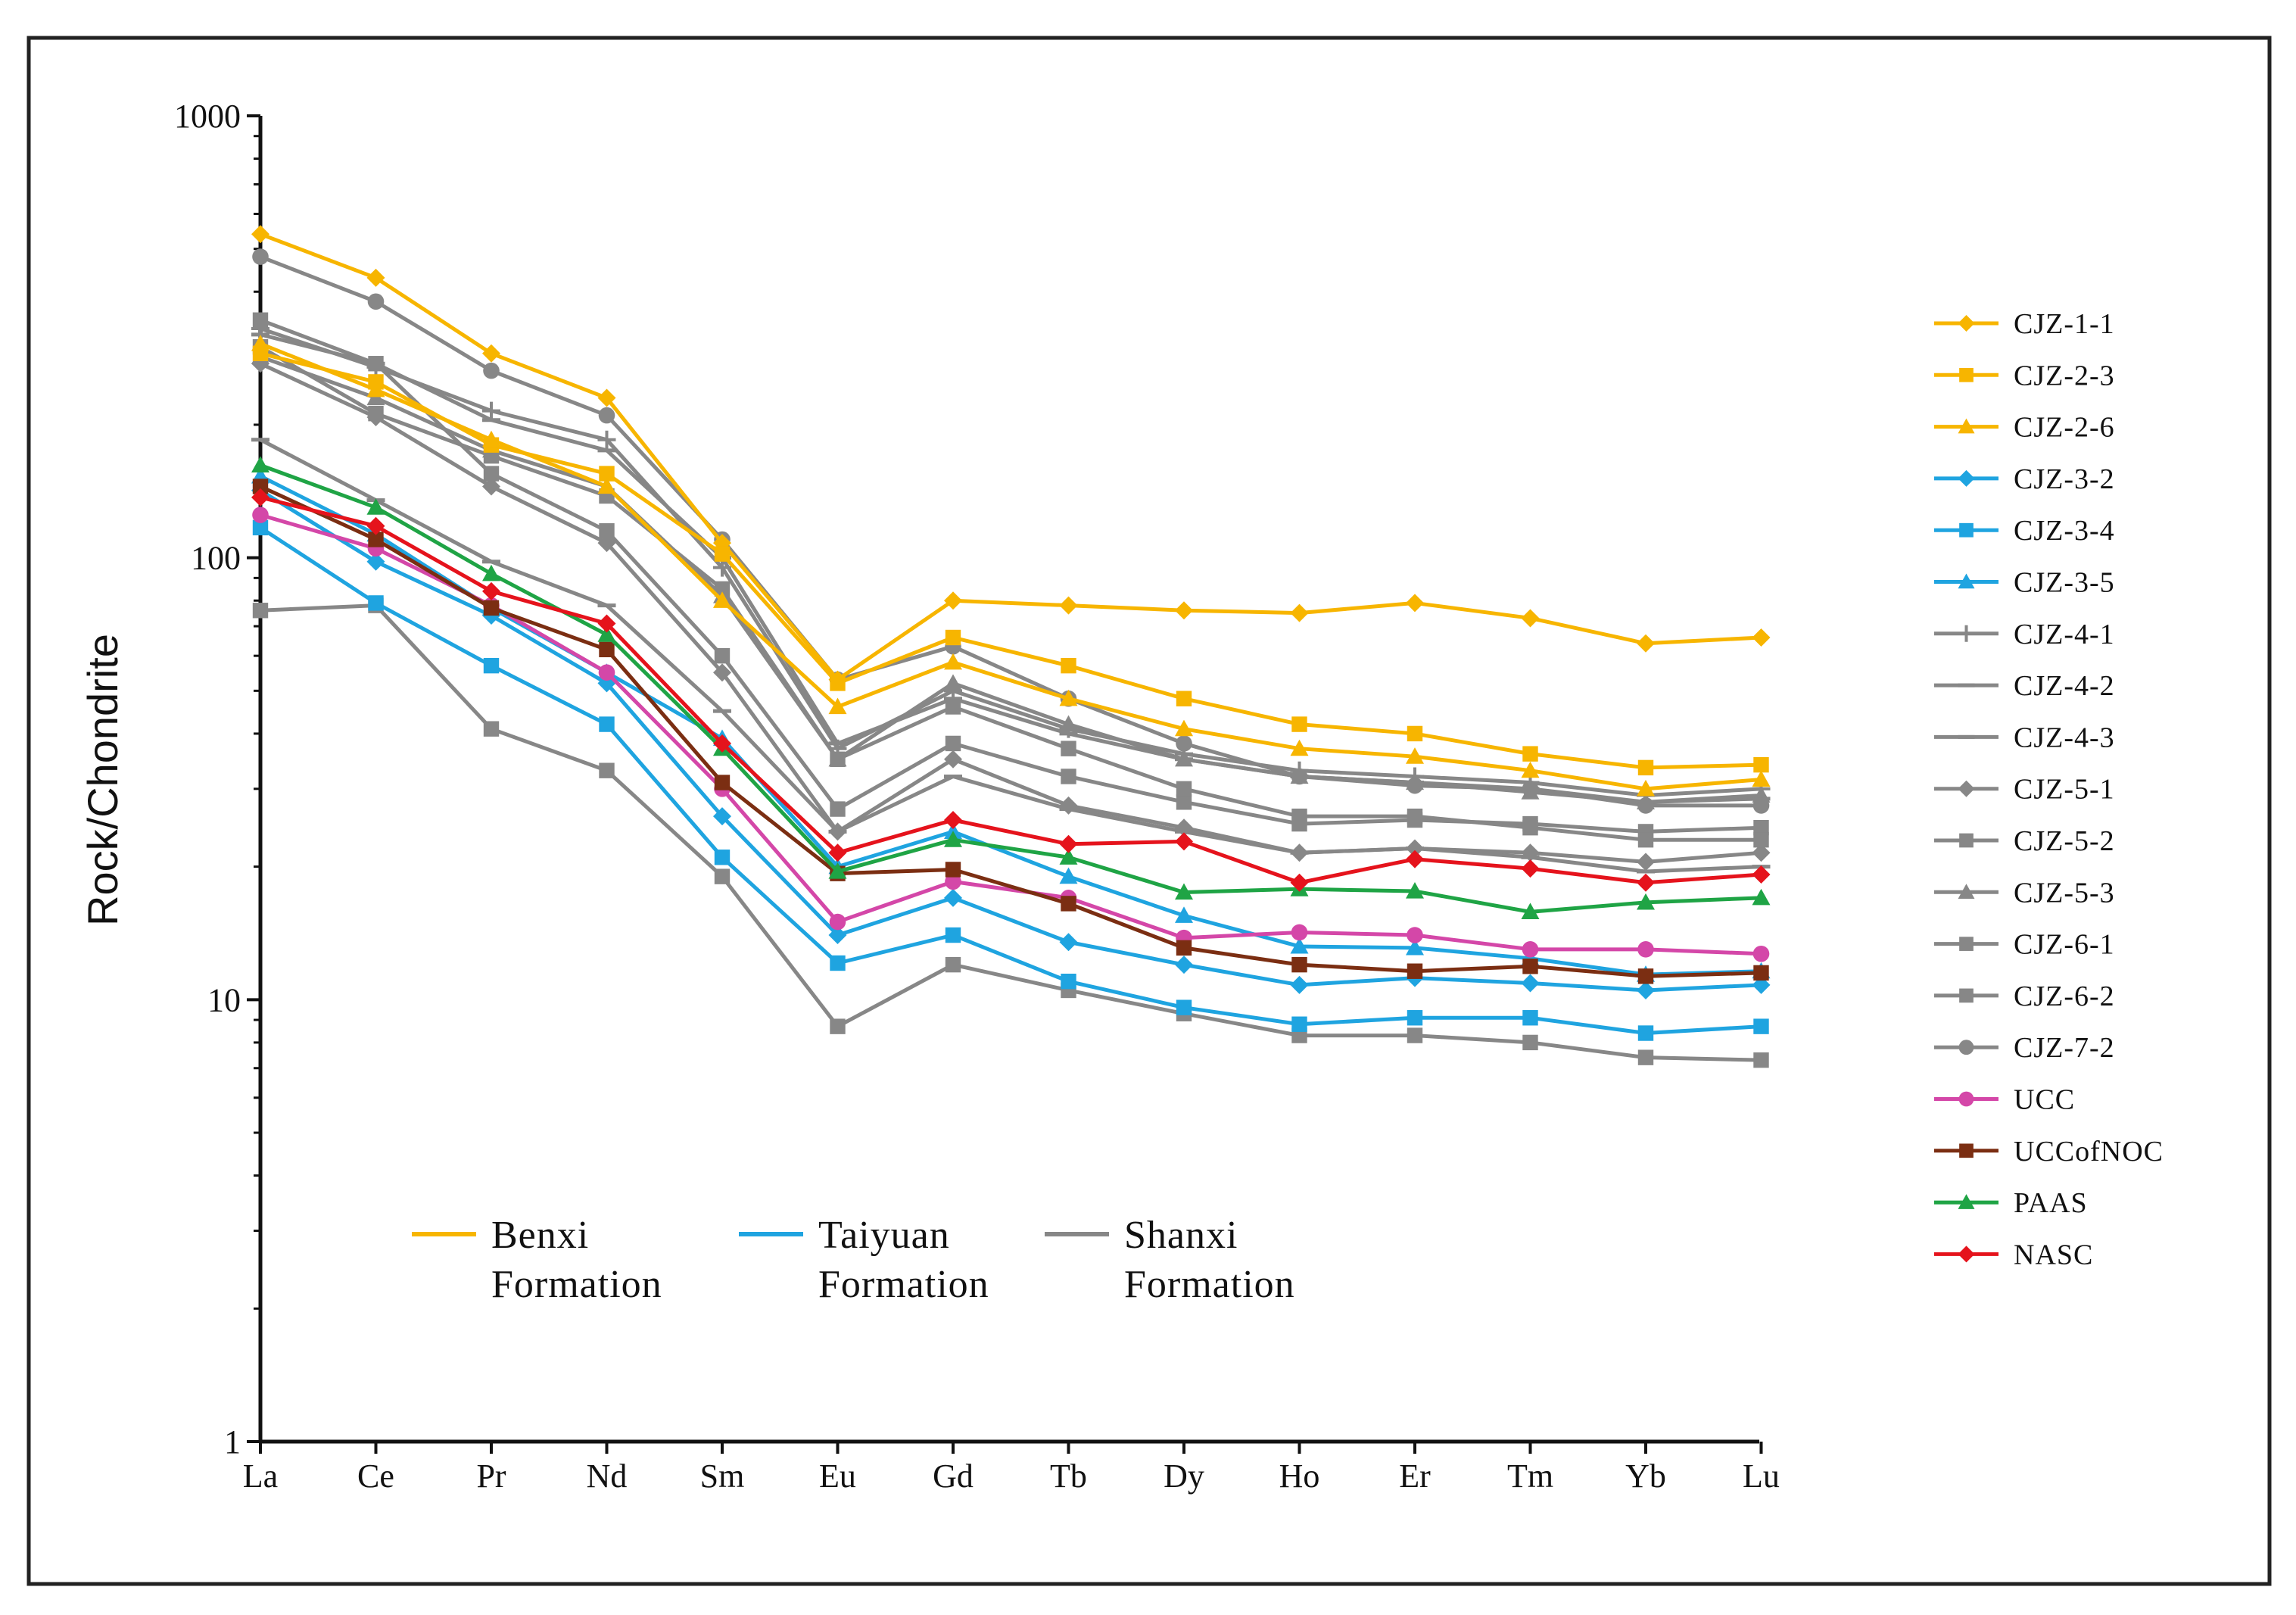 The image size is (2296, 1615). Describe the element at coordinates (838, 1026) in the screenshot. I see `point-cjz-6-2-eu` at that location.